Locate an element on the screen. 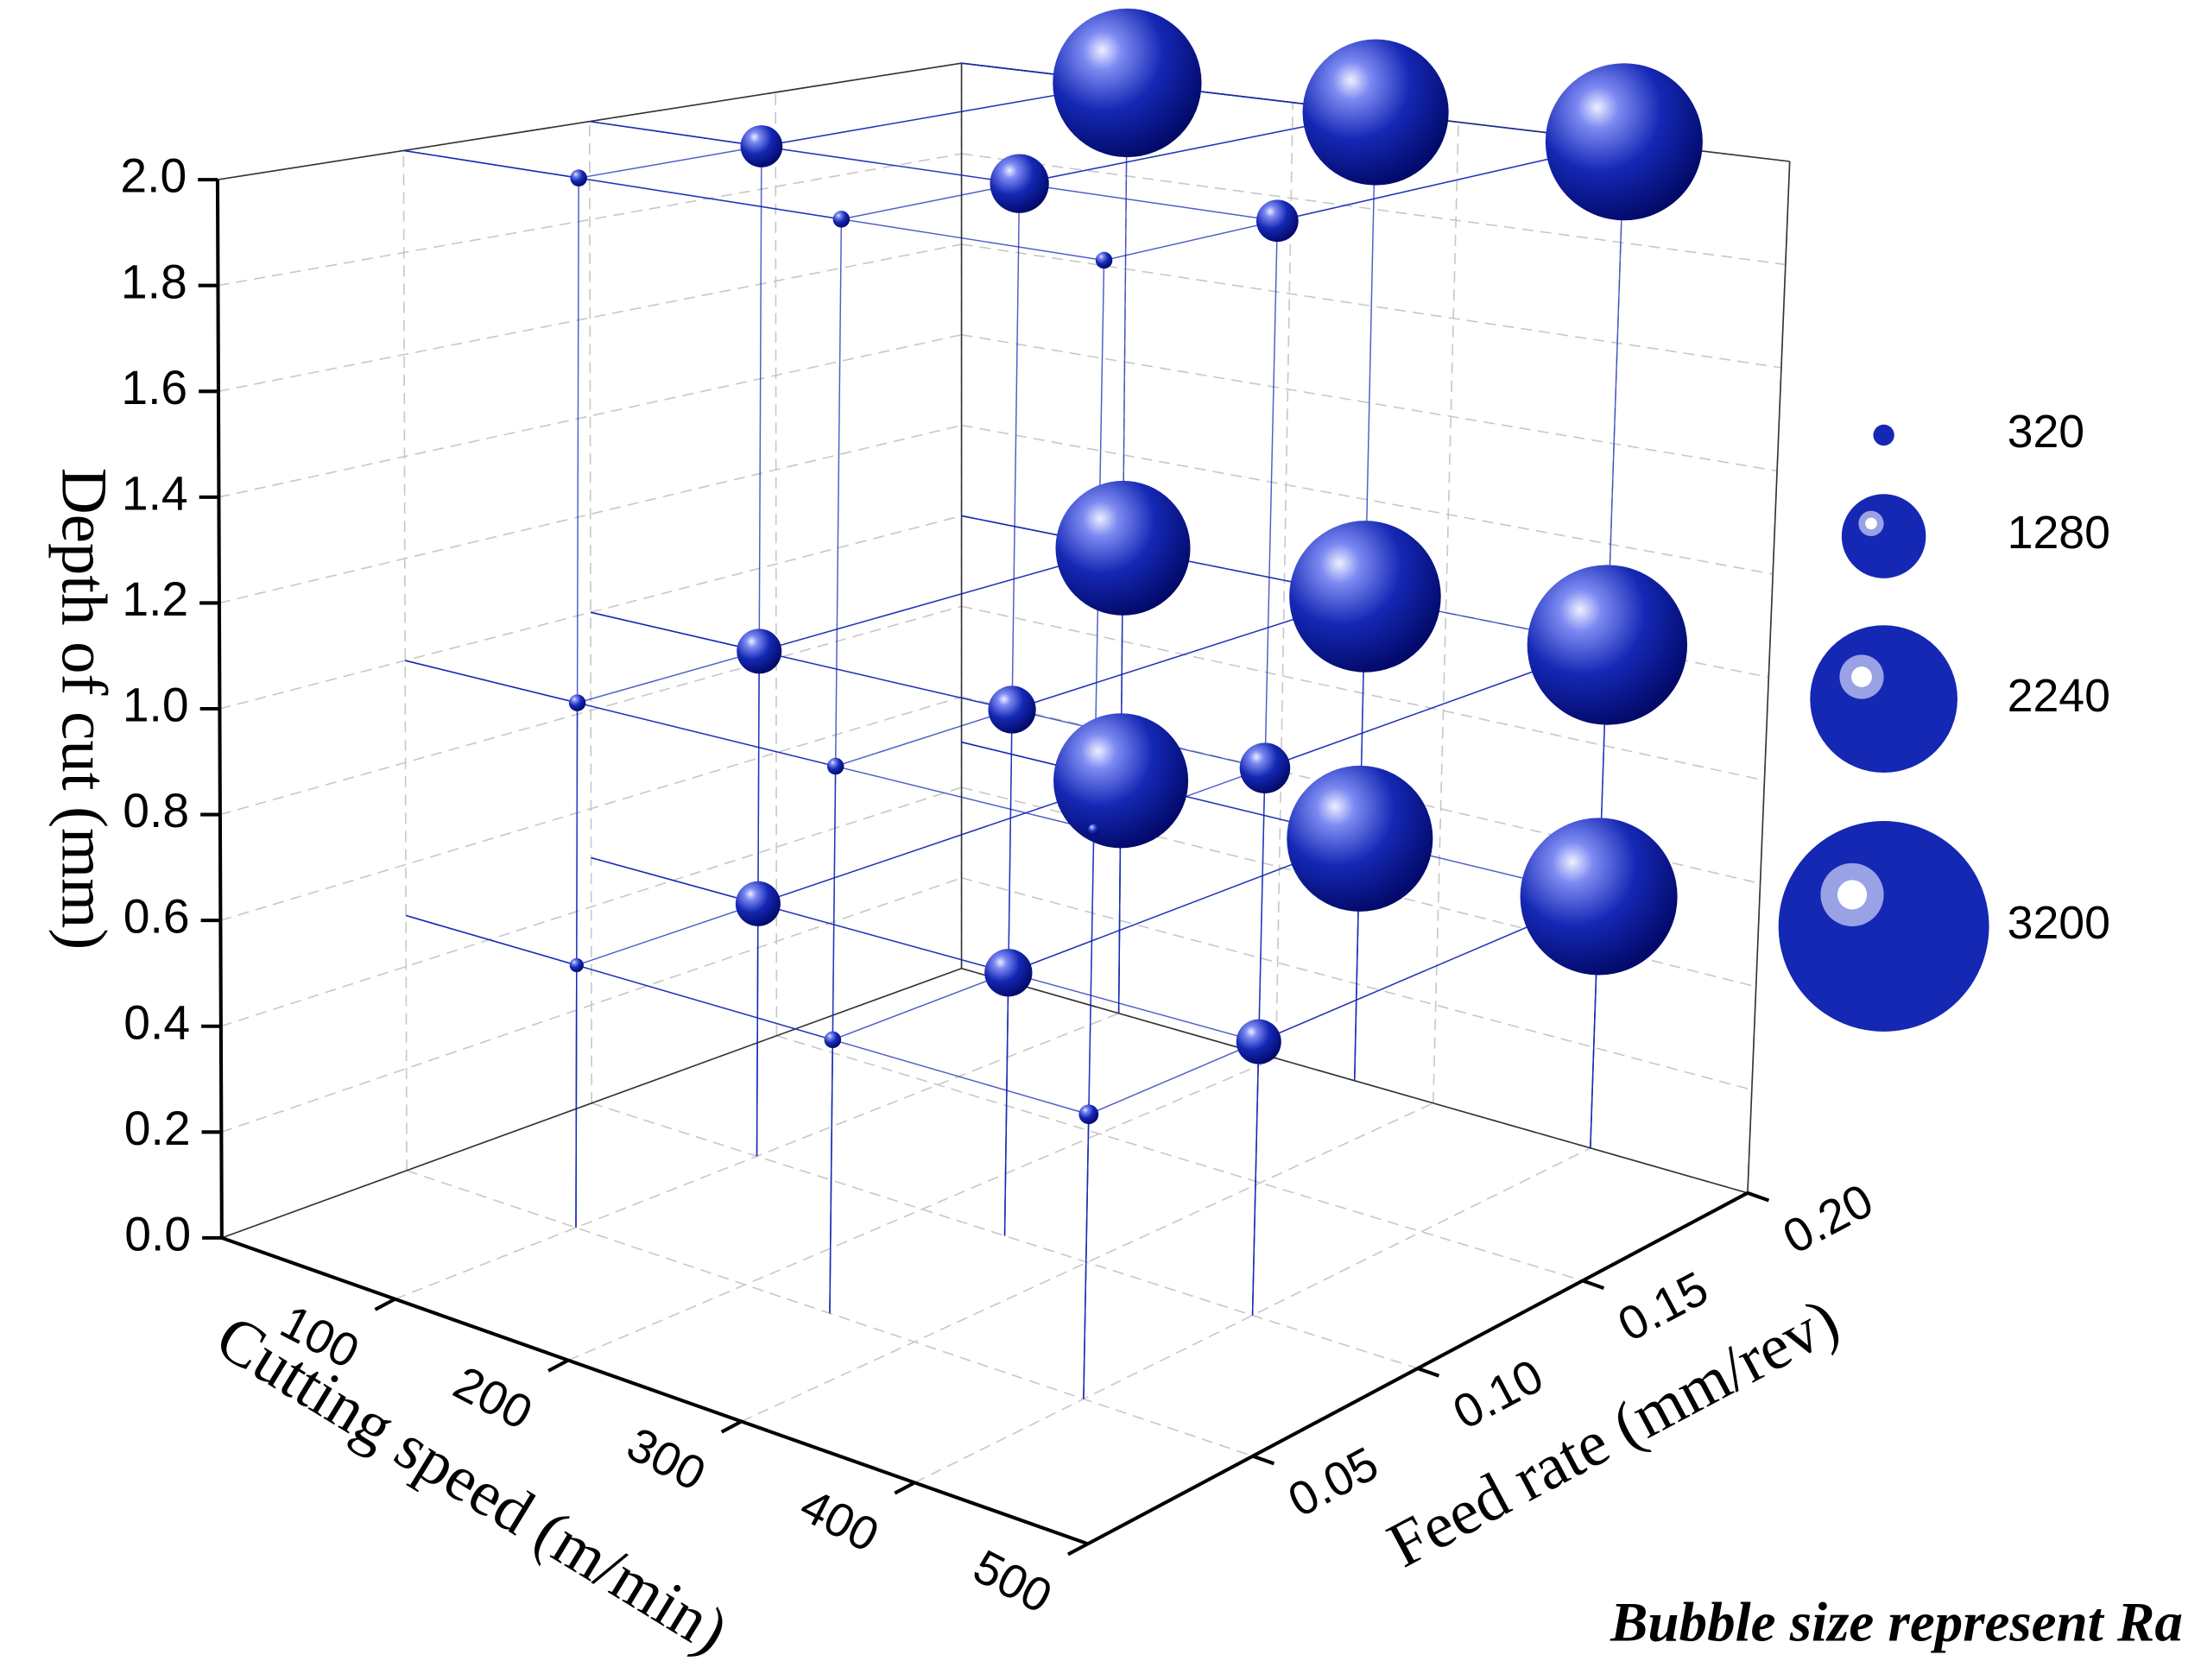  z-tick-label: 0.8 is located at coordinates (156, 810).